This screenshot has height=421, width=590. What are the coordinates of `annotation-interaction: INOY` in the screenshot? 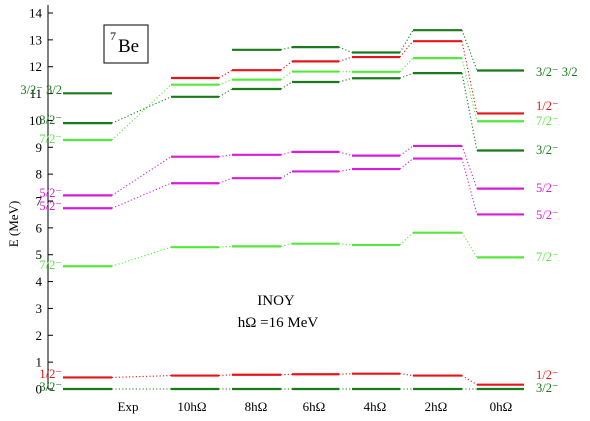 It's located at (276, 301).